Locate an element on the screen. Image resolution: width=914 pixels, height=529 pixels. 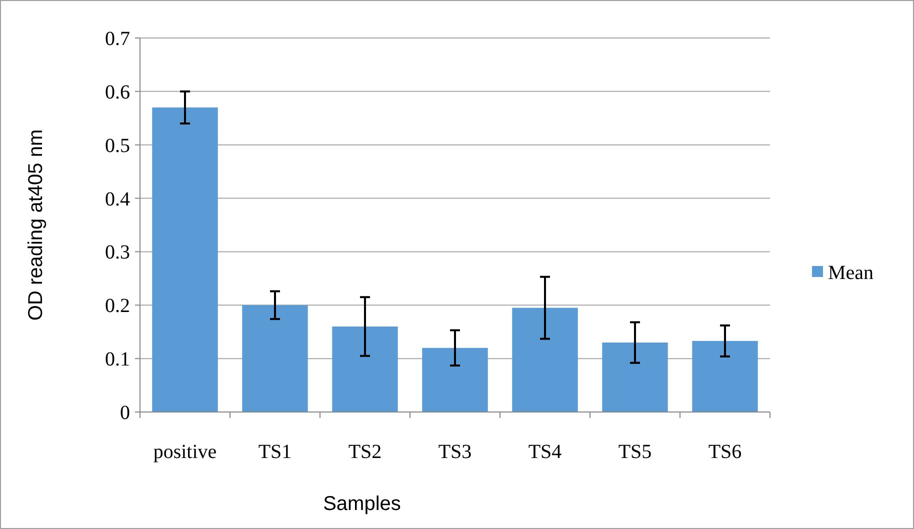
y-tick-label: 0 is located at coordinates (125, 413).